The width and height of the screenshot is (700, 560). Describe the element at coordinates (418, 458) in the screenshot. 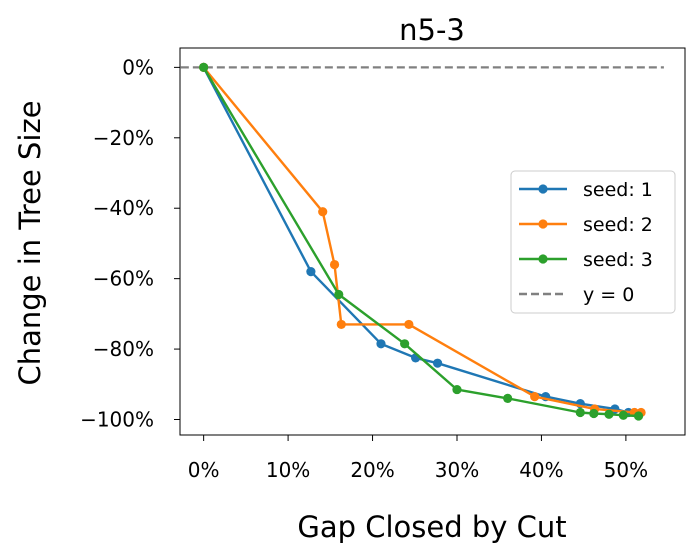

I see `x-axis: 0% 10% 20% 30% 40% 50%` at that location.